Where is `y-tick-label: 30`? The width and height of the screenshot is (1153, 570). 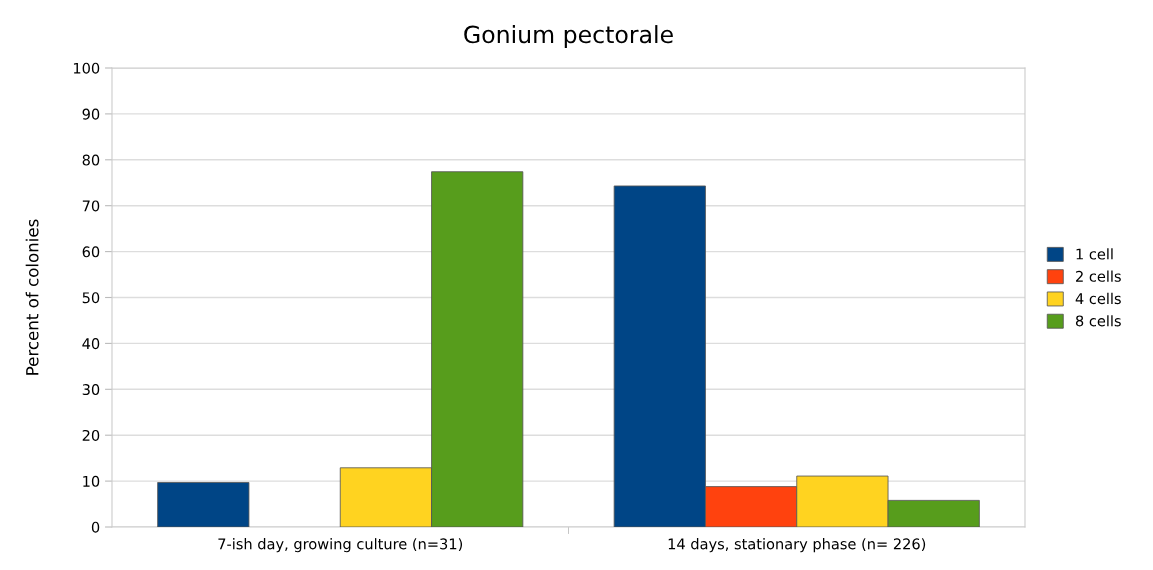
y-tick-label: 30 is located at coordinates (91, 390).